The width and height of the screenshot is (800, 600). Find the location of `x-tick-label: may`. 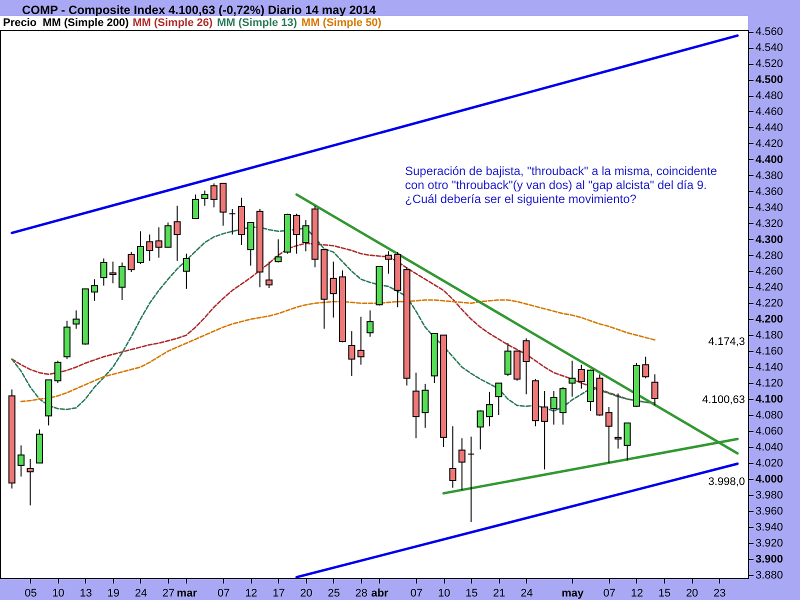

x-tick-label: may is located at coordinates (573, 594).